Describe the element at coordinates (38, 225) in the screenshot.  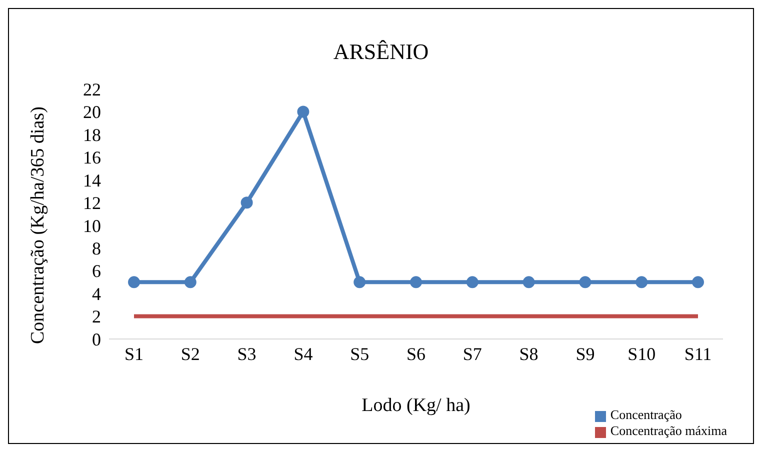
I see `y-axis-title: Concentração (Kg/ha/365 dias)` at that location.